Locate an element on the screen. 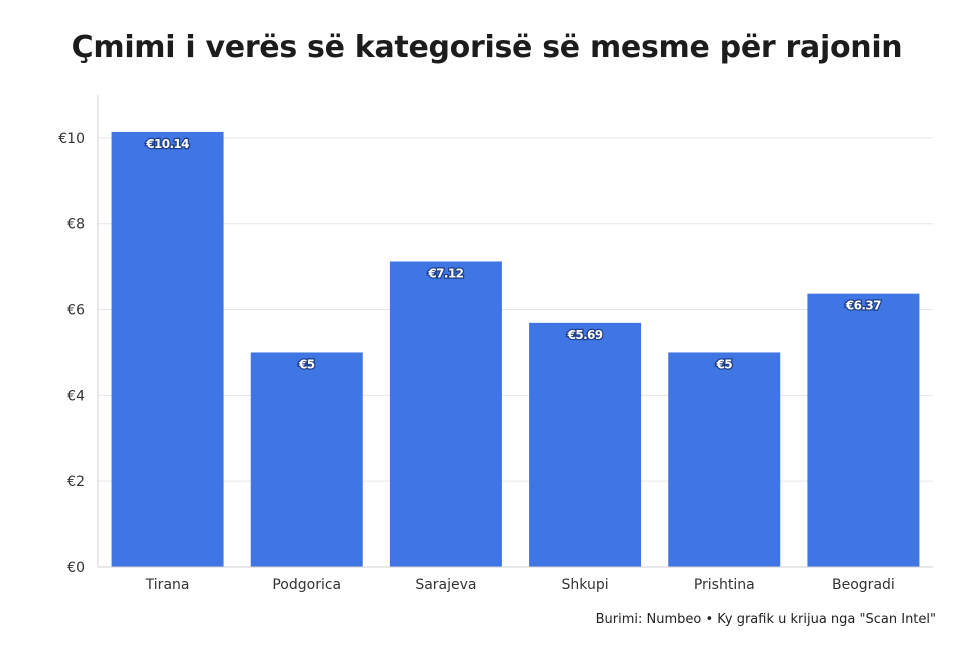 Image resolution: width=974 pixels, height=662 pixels. x-tick-label: Beogradi is located at coordinates (863, 585).